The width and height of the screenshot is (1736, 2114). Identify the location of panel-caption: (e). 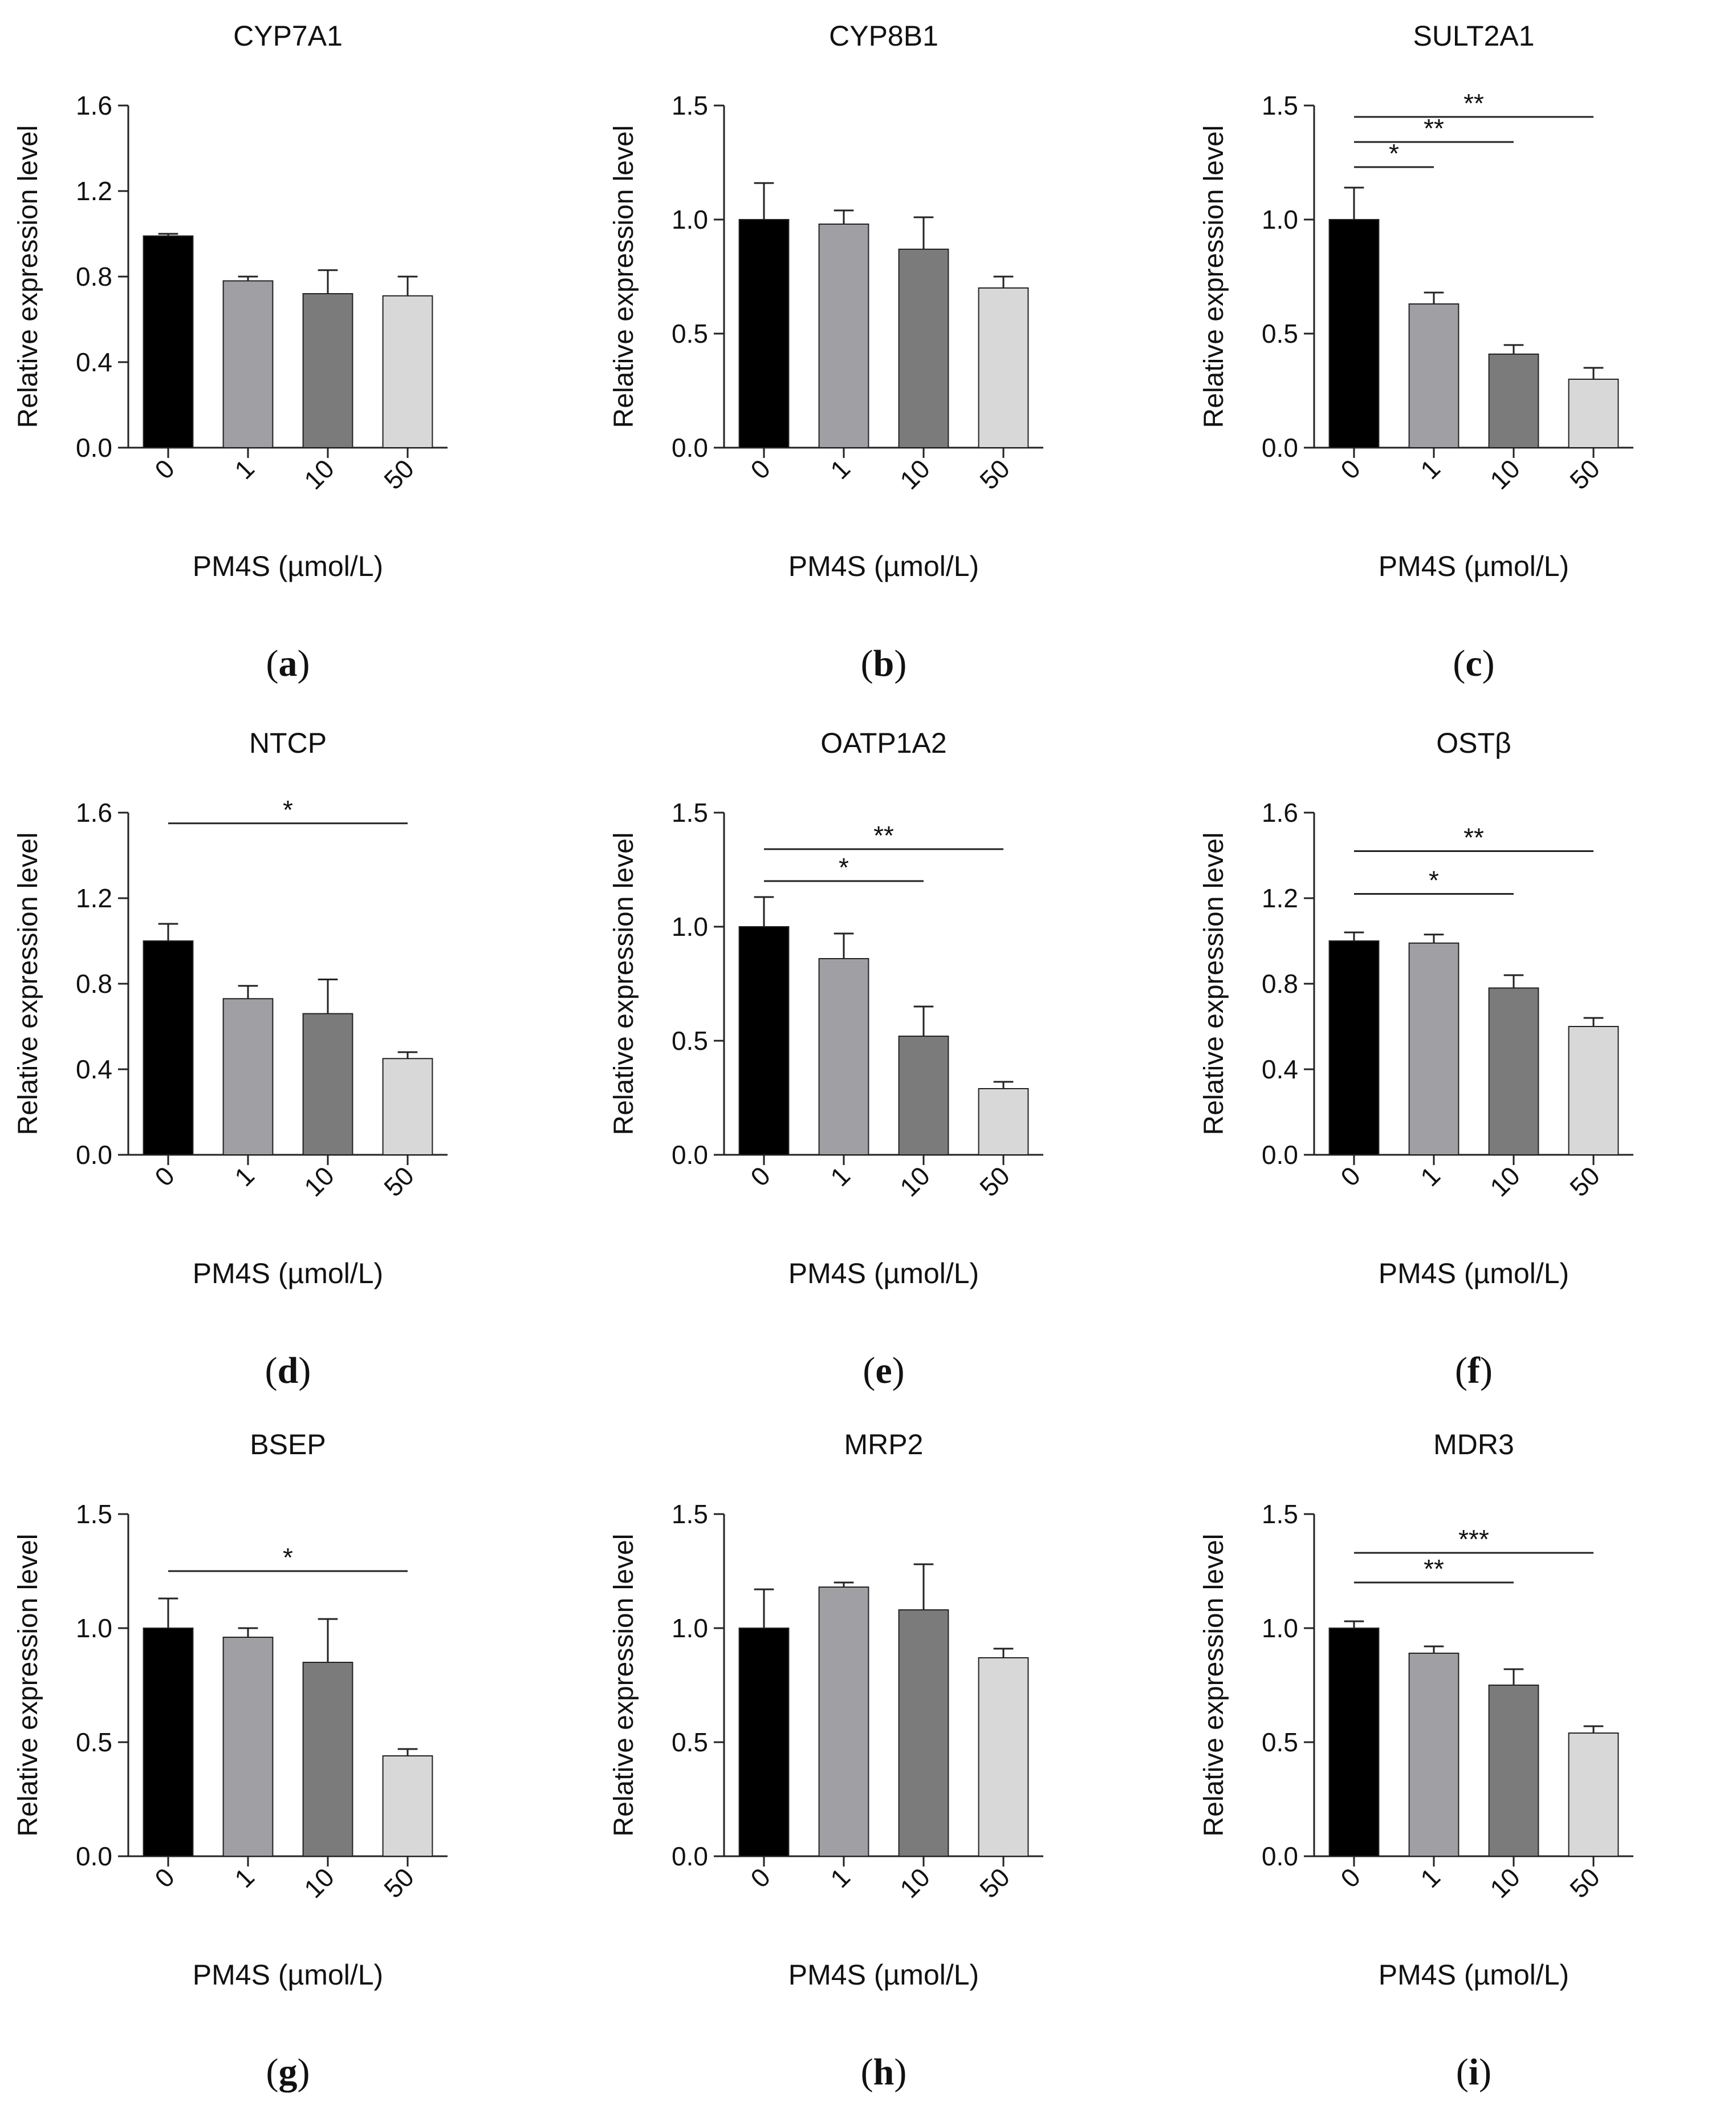
(883, 1371).